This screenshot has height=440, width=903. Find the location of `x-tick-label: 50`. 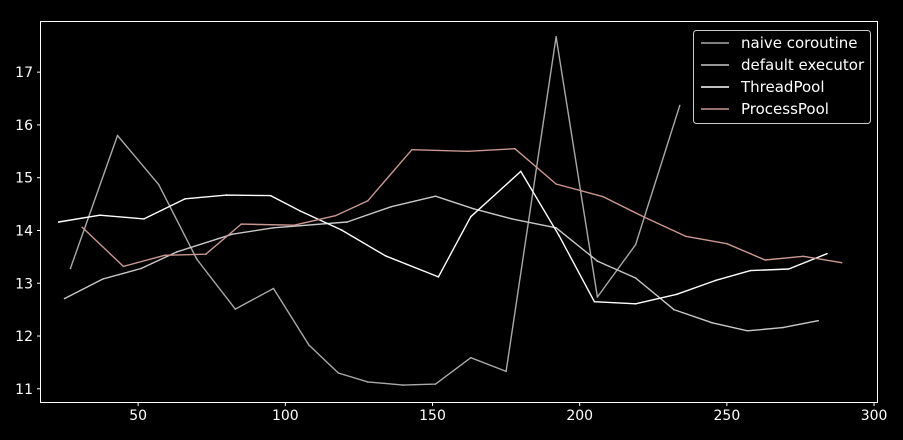

x-tick-label: 50 is located at coordinates (138, 416).